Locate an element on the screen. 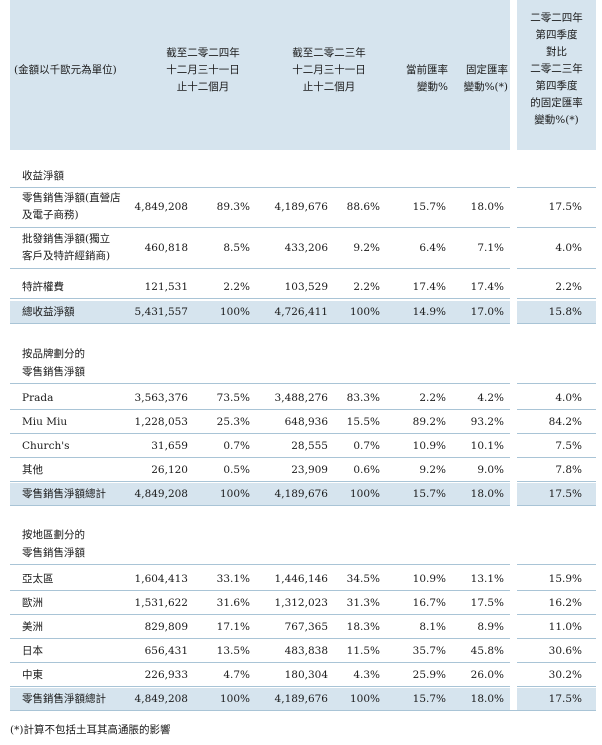 The height and width of the screenshot is (745, 602). cell-p2023: 15.5% is located at coordinates (363, 422).